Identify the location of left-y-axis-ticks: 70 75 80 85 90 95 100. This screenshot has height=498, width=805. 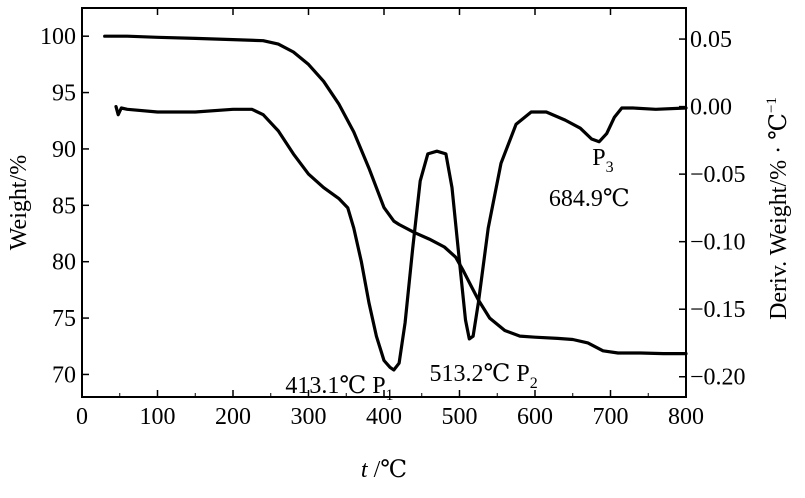
(64, 206).